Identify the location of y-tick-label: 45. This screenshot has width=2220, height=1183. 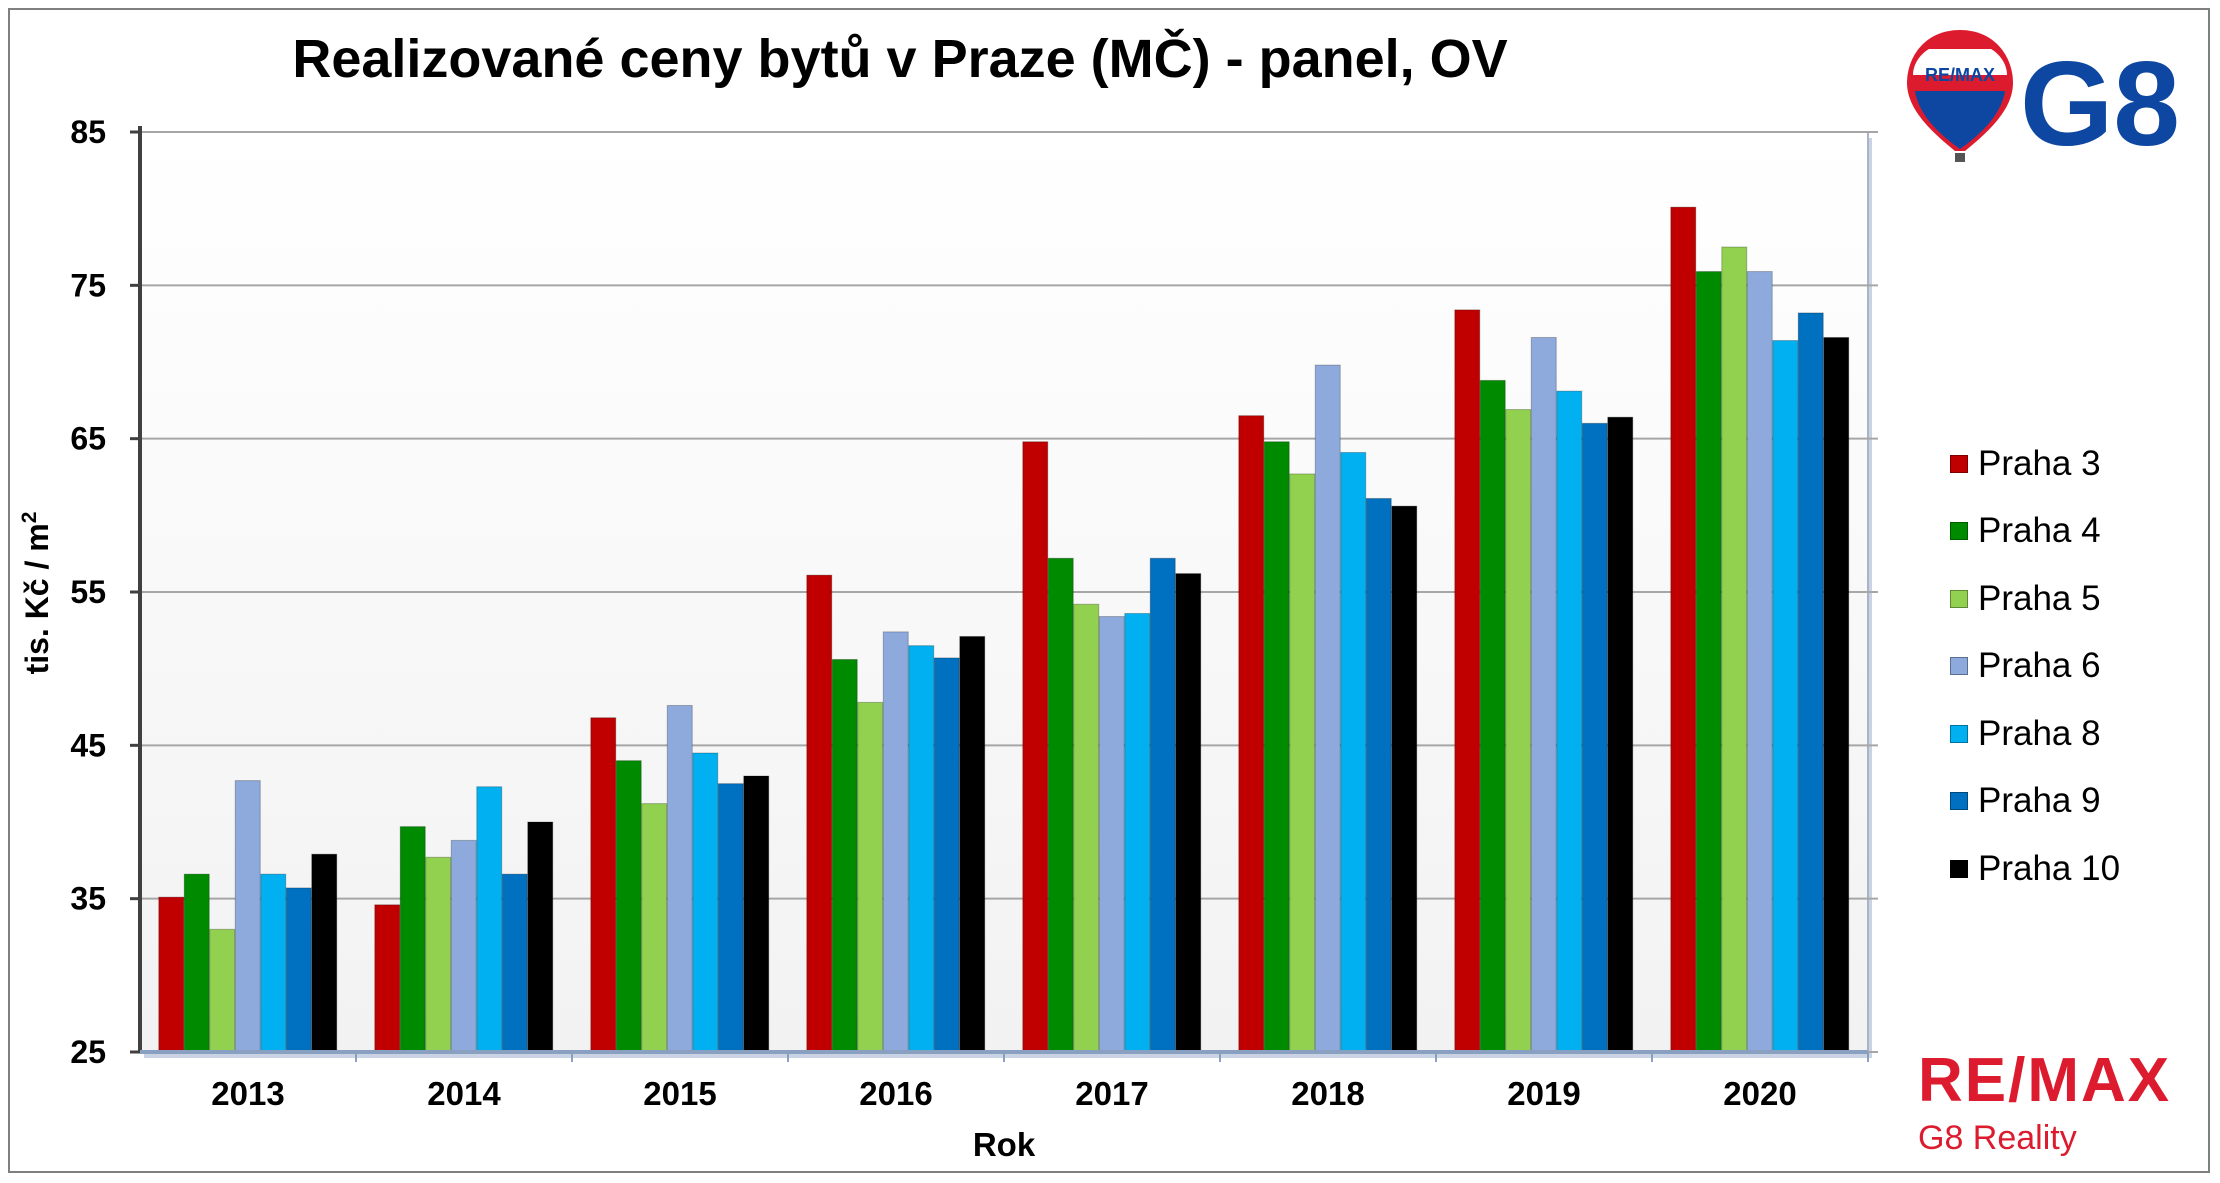
(88, 745).